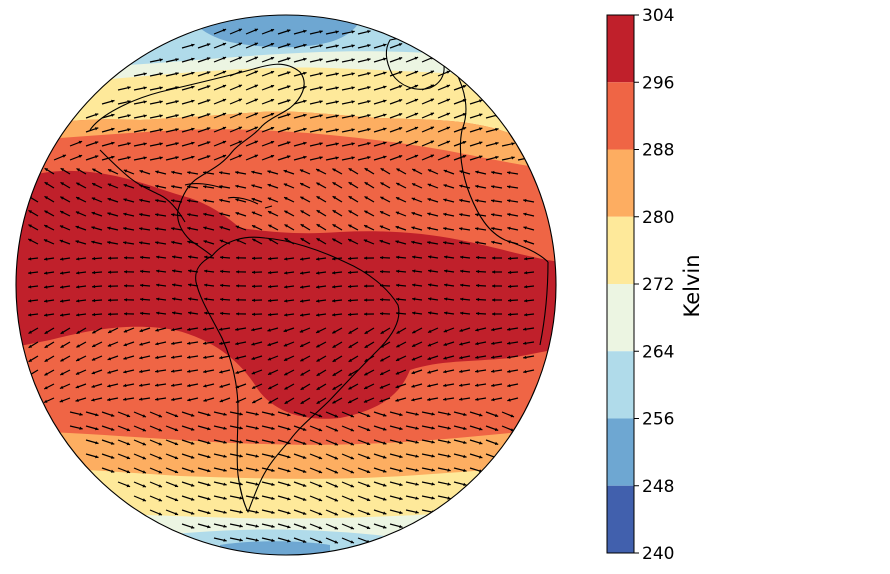  Describe the element at coordinates (658, 285) in the screenshot. I see `colorbar-tick-label: 272` at that location.